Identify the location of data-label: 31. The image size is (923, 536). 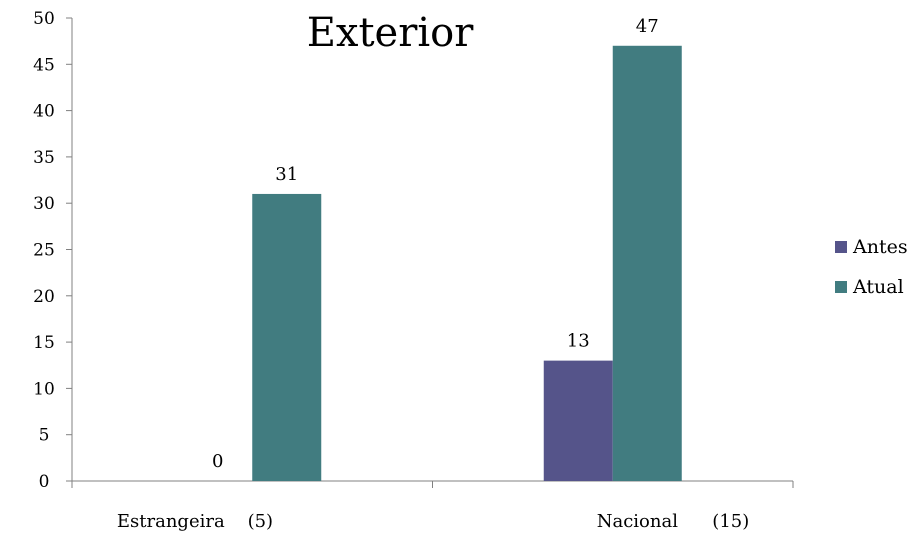
(286, 174).